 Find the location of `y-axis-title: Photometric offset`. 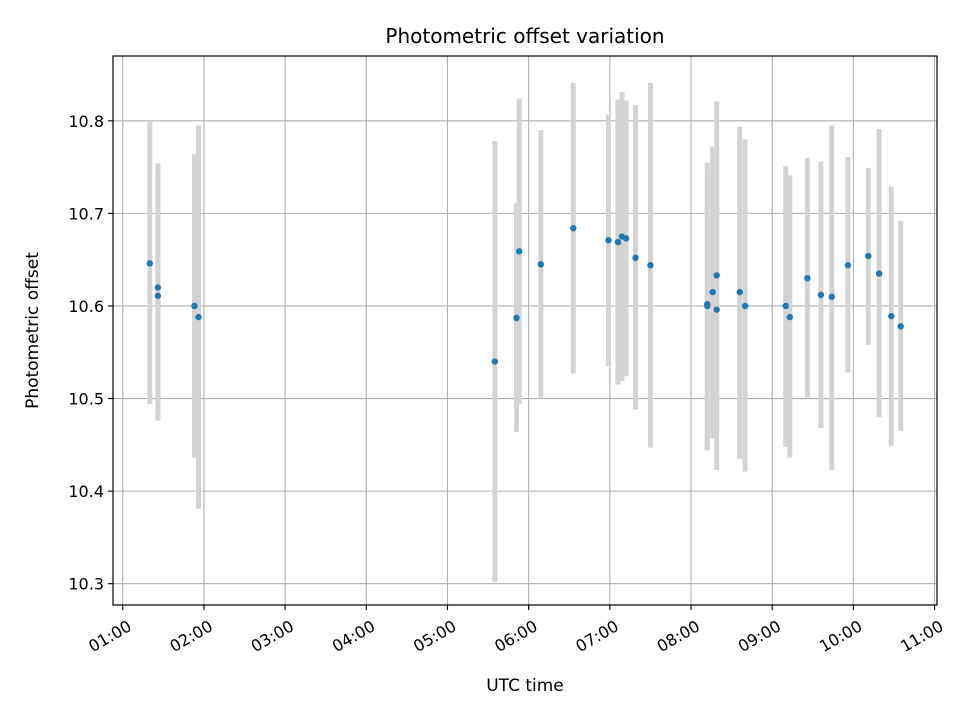

y-axis-title: Photometric offset is located at coordinates (33, 330).